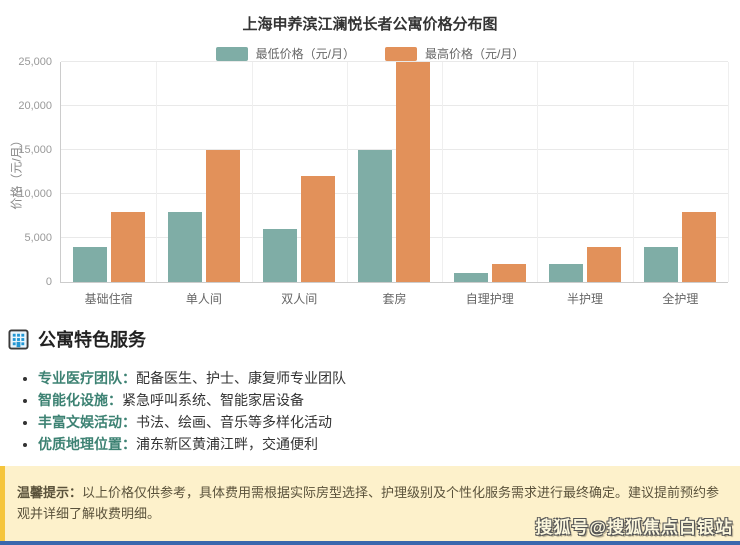 The image size is (740, 545). I want to click on y-tick-label: 20,000, so click(35, 106).